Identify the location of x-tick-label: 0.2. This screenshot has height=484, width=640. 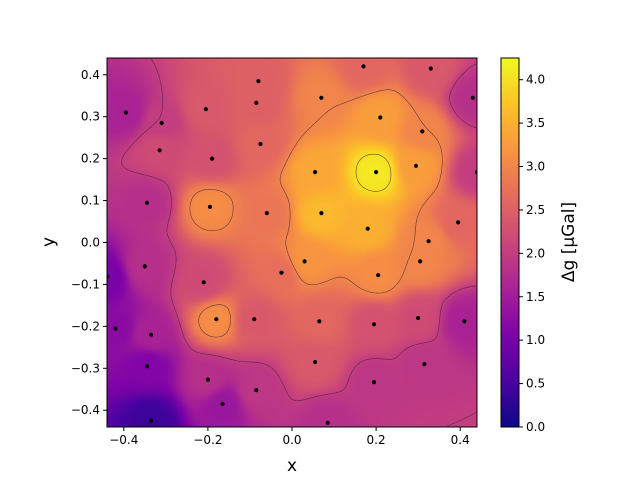
(376, 440).